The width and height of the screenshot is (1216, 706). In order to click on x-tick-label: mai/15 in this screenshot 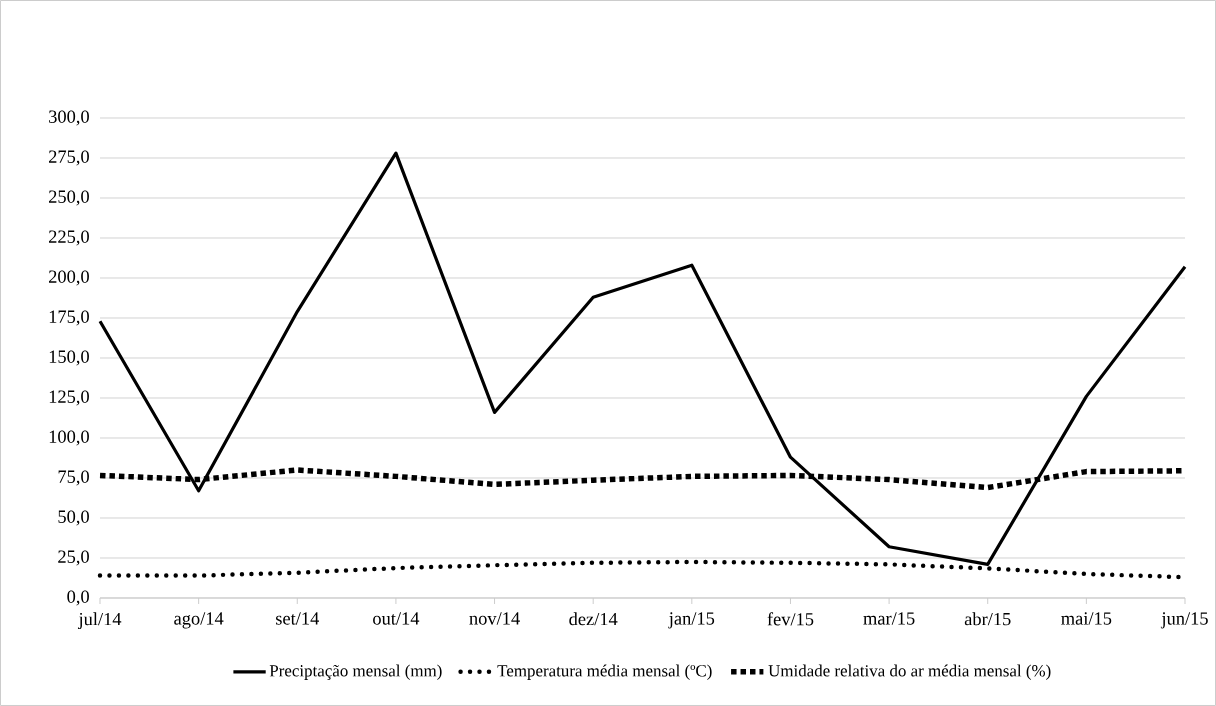, I will do `click(1086, 618)`.